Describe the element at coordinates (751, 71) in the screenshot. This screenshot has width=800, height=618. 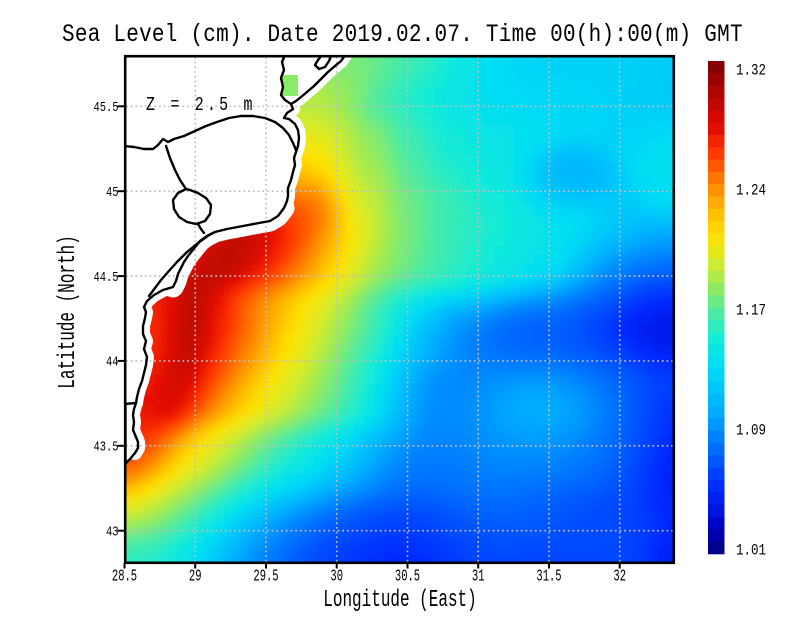
I see `svg-text: 1.32` at that location.